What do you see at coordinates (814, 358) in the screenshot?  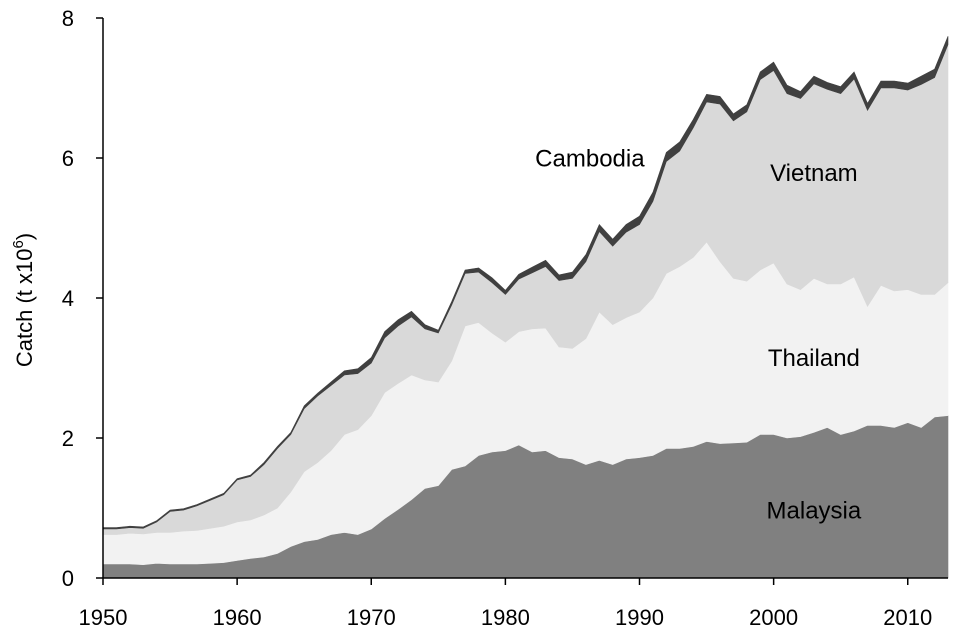 I see `series-label-thailand: Thailand` at bounding box center [814, 358].